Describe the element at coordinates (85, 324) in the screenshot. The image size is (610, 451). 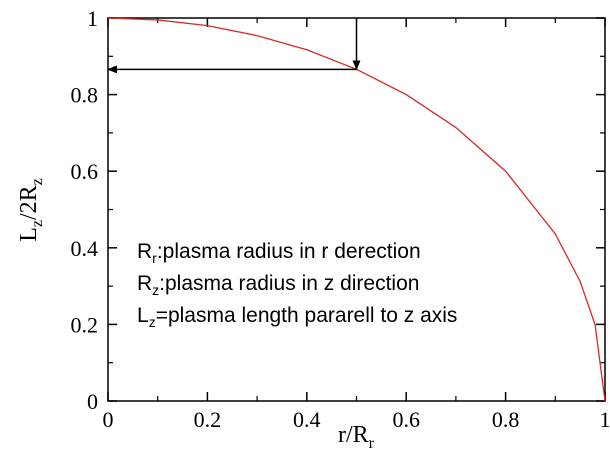
I see `y-tick-label: 0.2` at that location.